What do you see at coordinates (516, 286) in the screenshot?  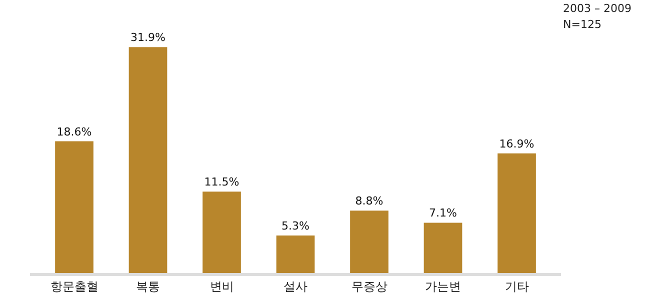 I see `x-tick-label: 기타` at bounding box center [516, 286].